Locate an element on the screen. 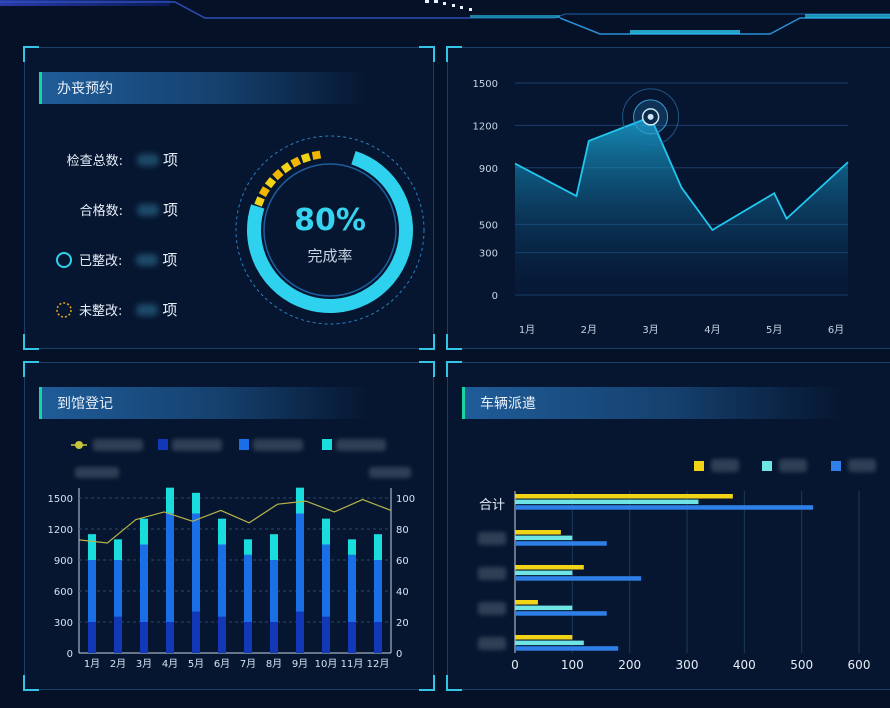  x-tick-label: 11月 is located at coordinates (352, 664).